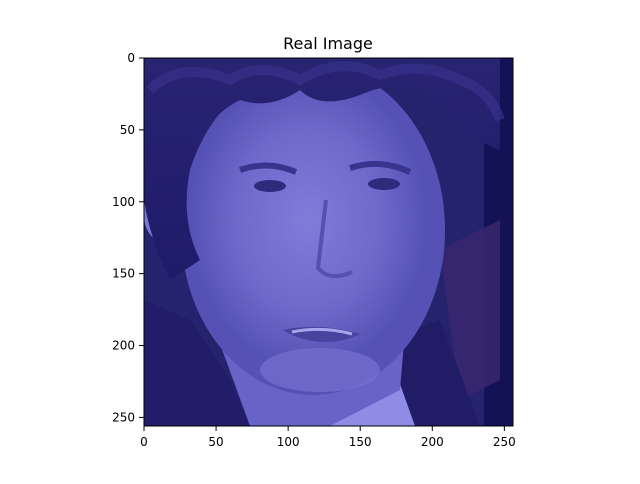 The width and height of the screenshot is (640, 484). I want to click on chart-title: Real Image, so click(328, 43).